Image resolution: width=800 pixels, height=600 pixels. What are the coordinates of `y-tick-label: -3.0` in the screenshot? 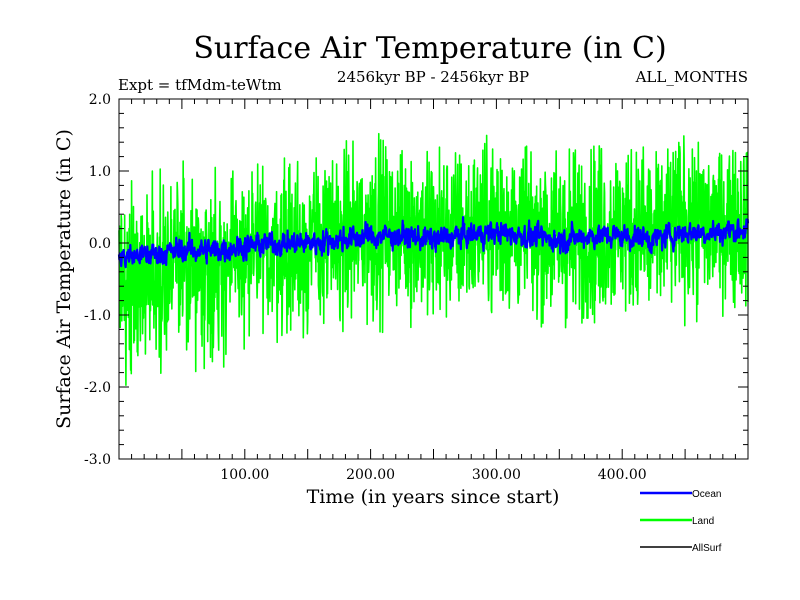 It's located at (97, 460).